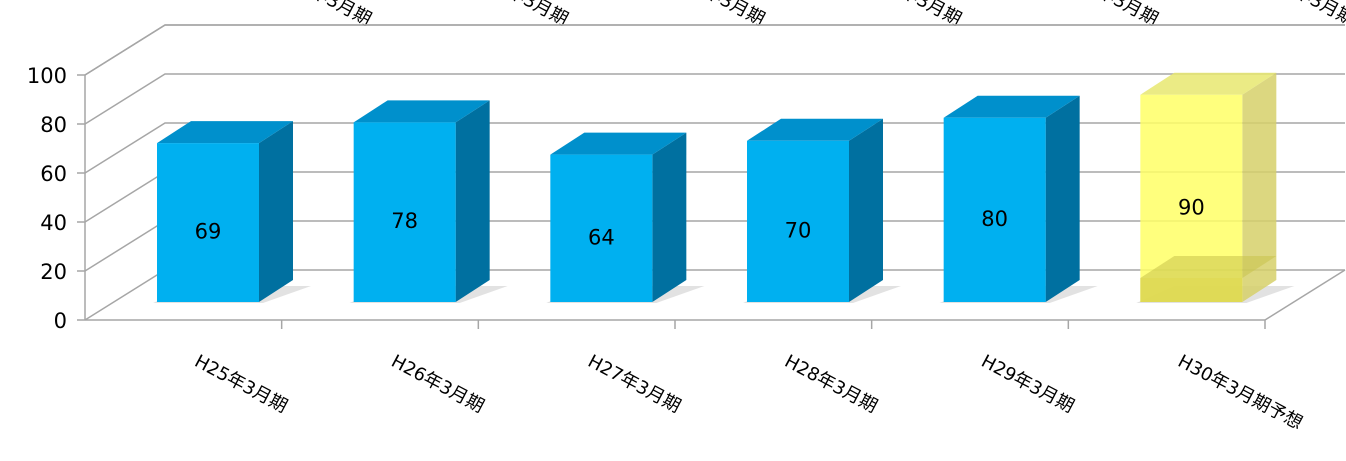 The width and height of the screenshot is (1346, 461). What do you see at coordinates (634, 384) in the screenshot?
I see `x-tick-label: H27年3月期` at bounding box center [634, 384].